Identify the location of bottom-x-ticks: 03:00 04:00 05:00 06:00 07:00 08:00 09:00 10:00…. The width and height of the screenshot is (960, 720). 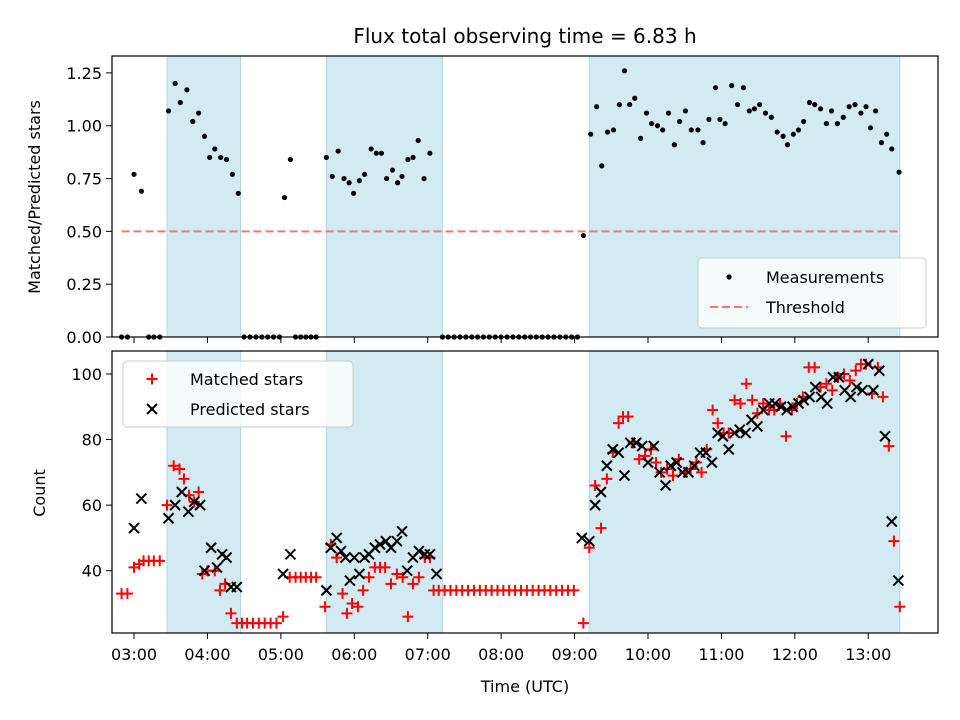
(501, 648).